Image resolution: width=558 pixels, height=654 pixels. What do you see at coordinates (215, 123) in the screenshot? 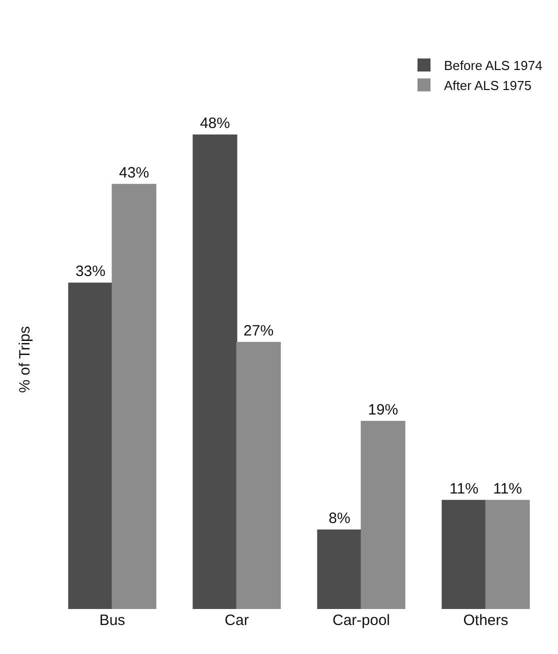
I see `data-label: 48%` at bounding box center [215, 123].